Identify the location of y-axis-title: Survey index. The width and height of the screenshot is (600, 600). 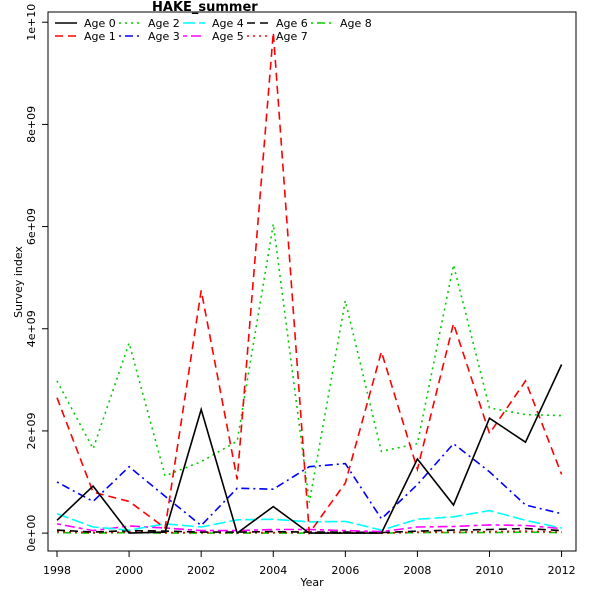
(18, 282).